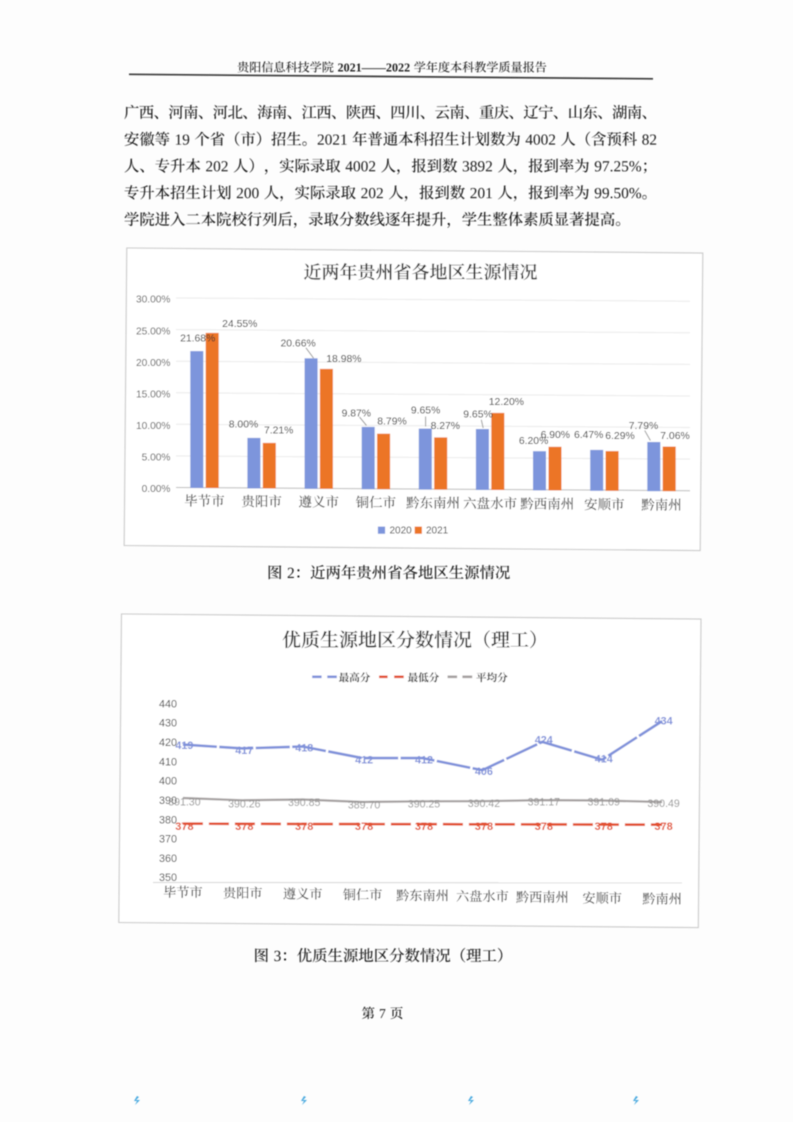 This screenshot has height=1122, width=793. Describe the element at coordinates (156, 458) in the screenshot. I see `svg-text: 5.00%` at that location.